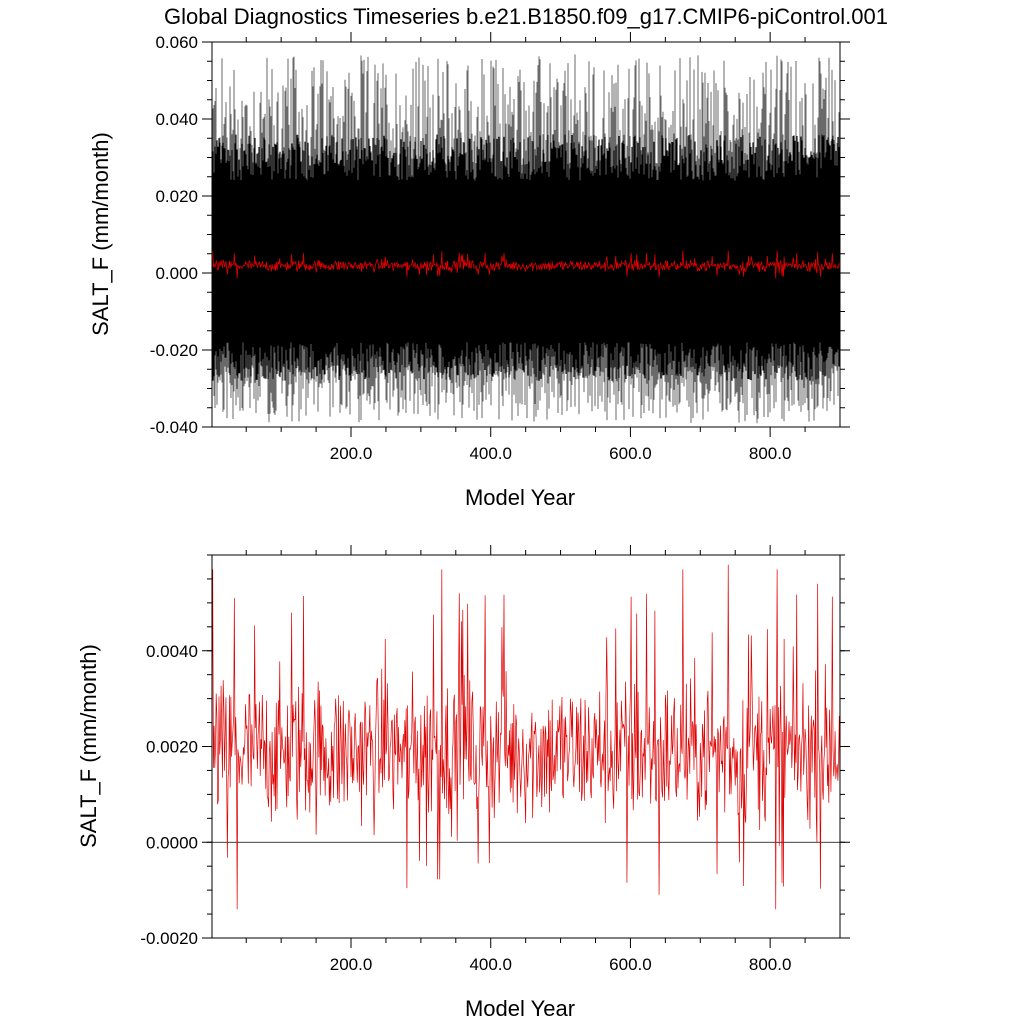  What do you see at coordinates (172, 842) in the screenshot?
I see `y-tick-label: 0.0000` at bounding box center [172, 842].